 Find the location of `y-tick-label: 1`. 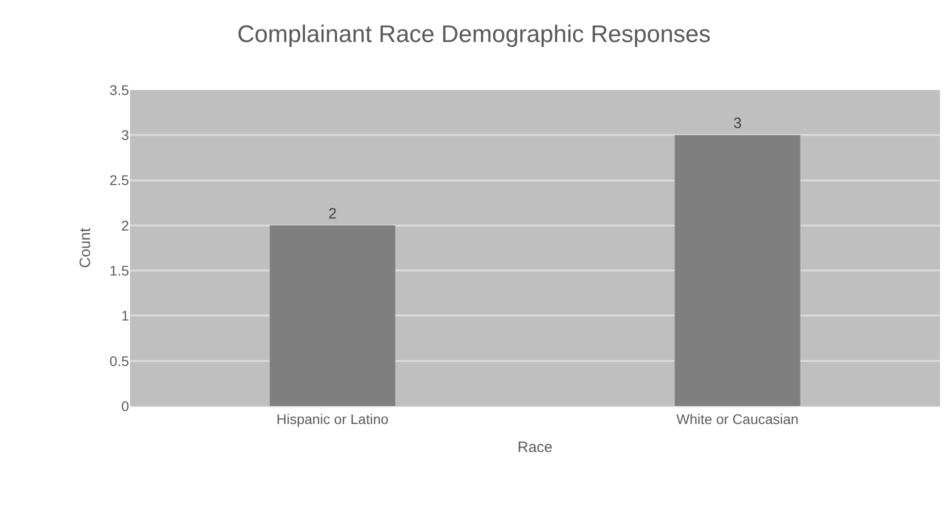

y-tick-label: 1 is located at coordinates (125, 316).